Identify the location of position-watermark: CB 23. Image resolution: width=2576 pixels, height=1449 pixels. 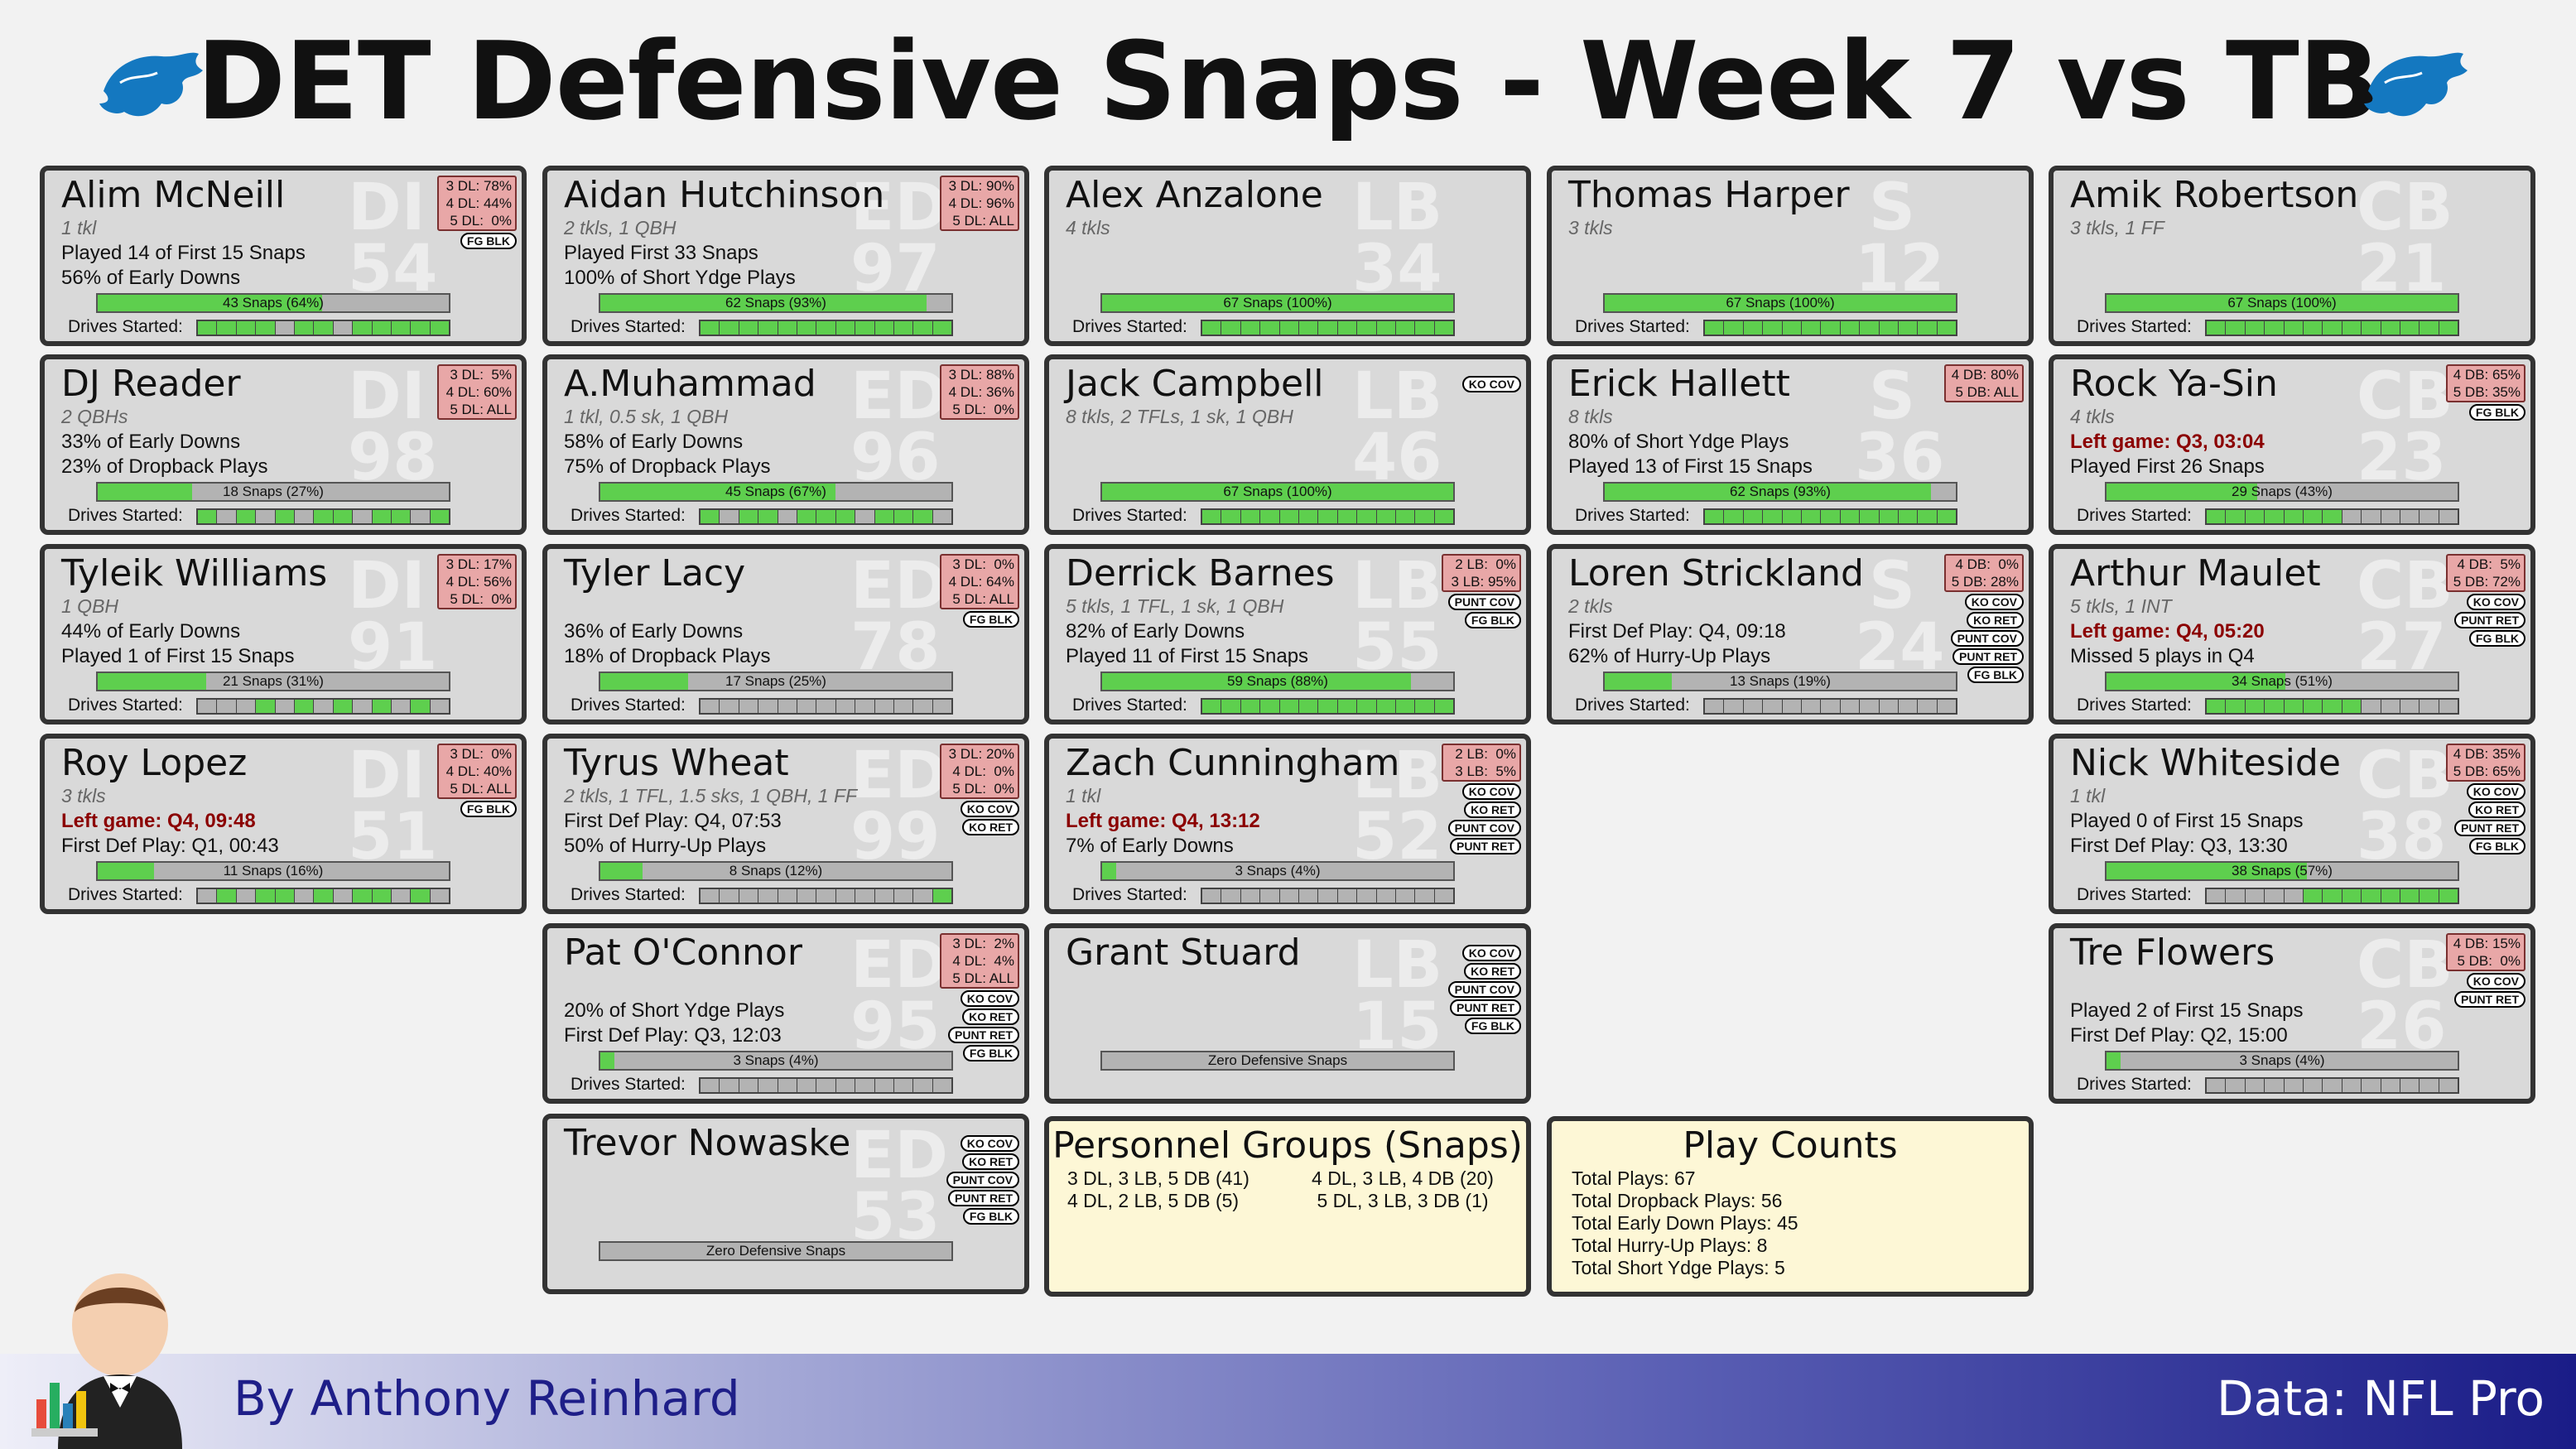
(2405, 429).